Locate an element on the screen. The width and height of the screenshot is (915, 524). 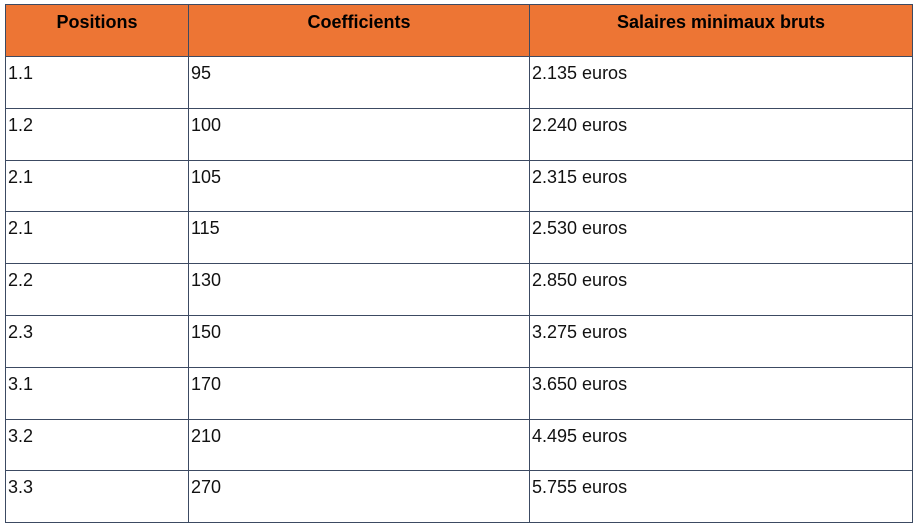
cell-salaire: 3.275 euros is located at coordinates (721, 341).